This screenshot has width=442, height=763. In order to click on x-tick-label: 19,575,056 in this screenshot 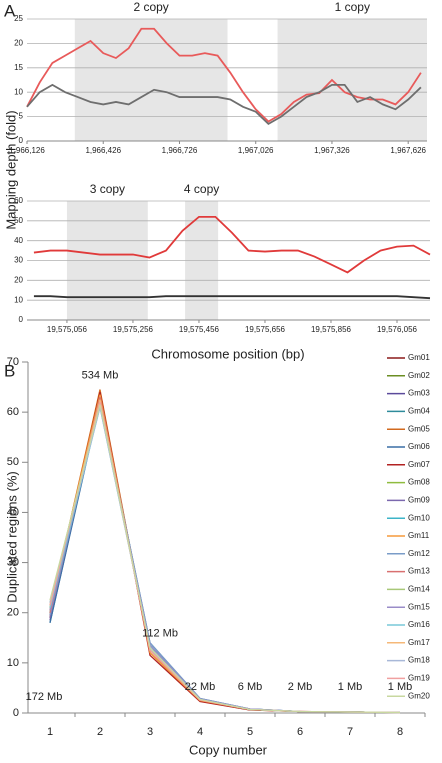, I will do `click(67, 329)`.